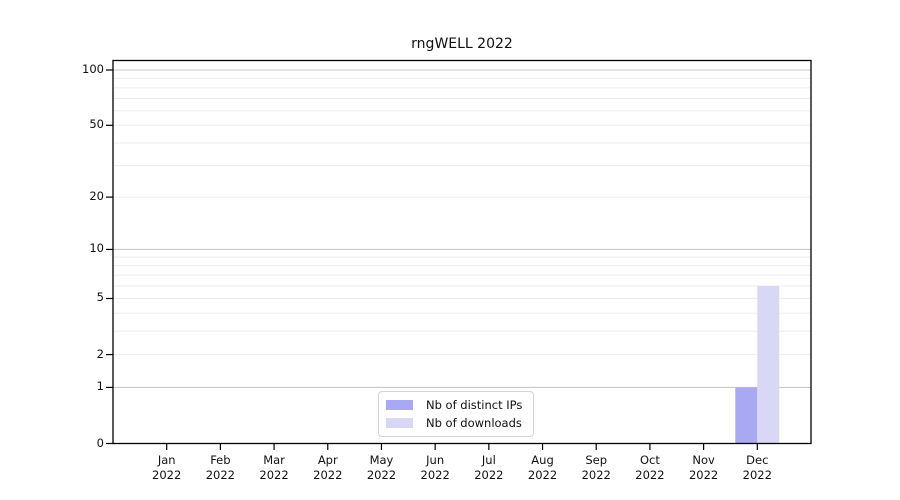 This screenshot has height=500, width=900. What do you see at coordinates (274, 467) in the screenshot?
I see `x-tick-label: Mar 2022` at bounding box center [274, 467].